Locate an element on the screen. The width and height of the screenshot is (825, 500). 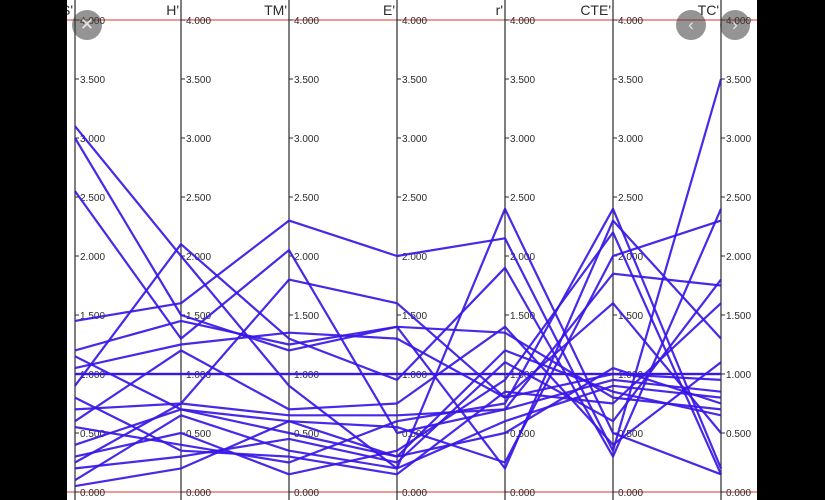
axis-title: E' is located at coordinates (389, 10).